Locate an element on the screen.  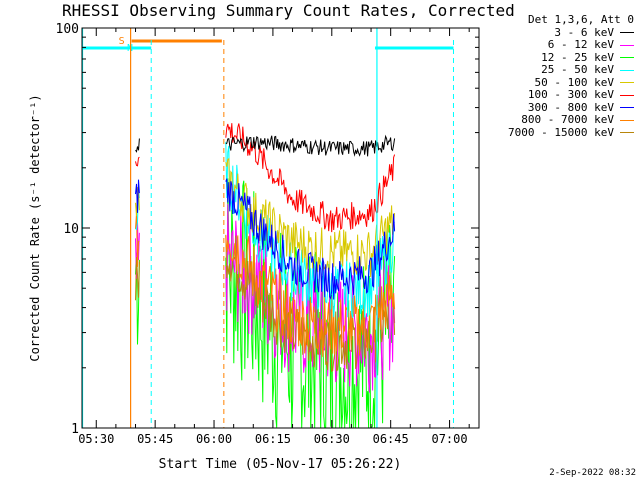
legend-entry: 100 - 300 keV is located at coordinates (560, 95).